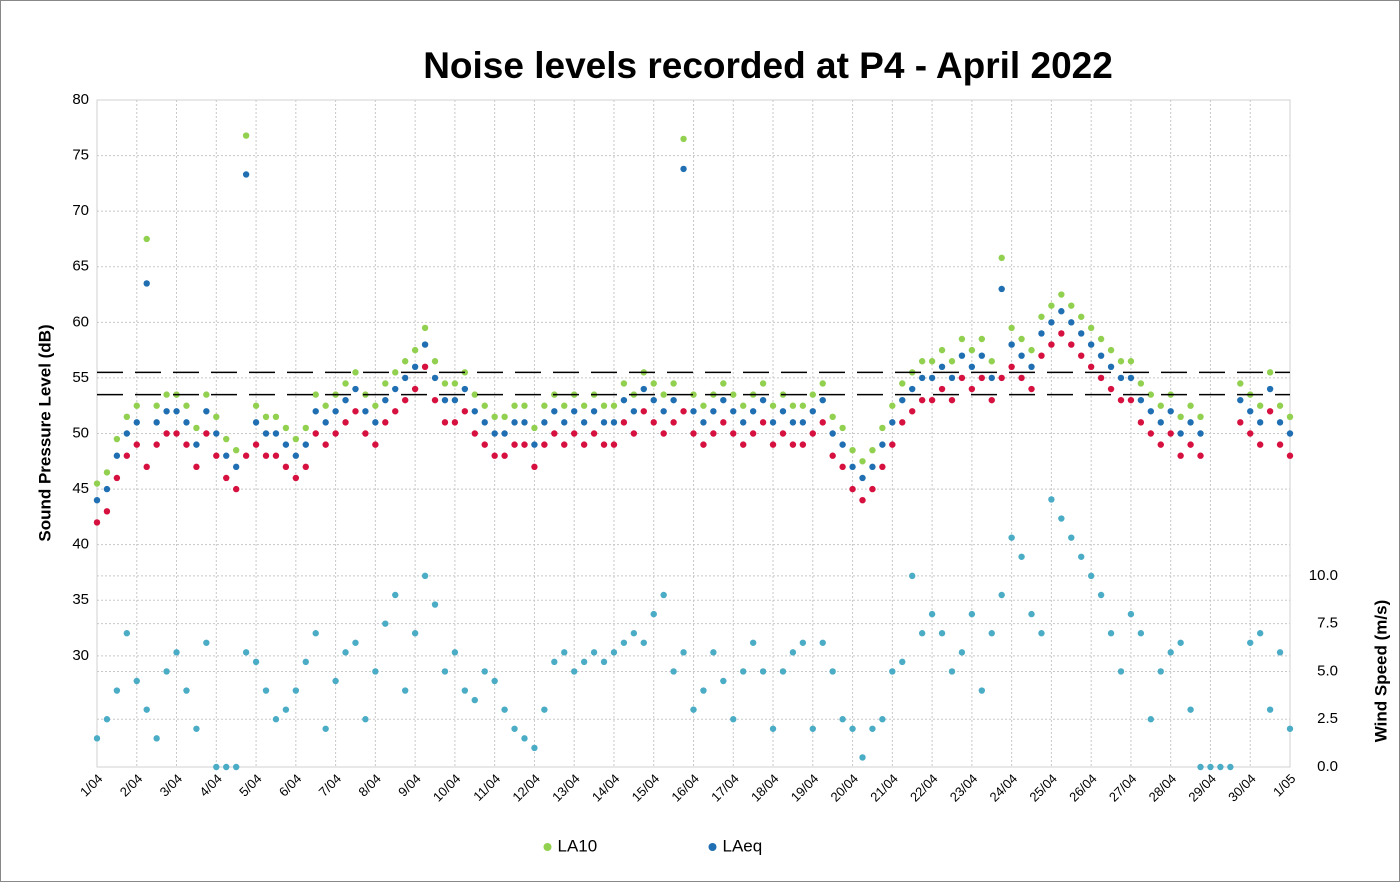  What do you see at coordinates (1323, 575) in the screenshot?
I see `y2-tick-label: 10.0` at bounding box center [1323, 575].